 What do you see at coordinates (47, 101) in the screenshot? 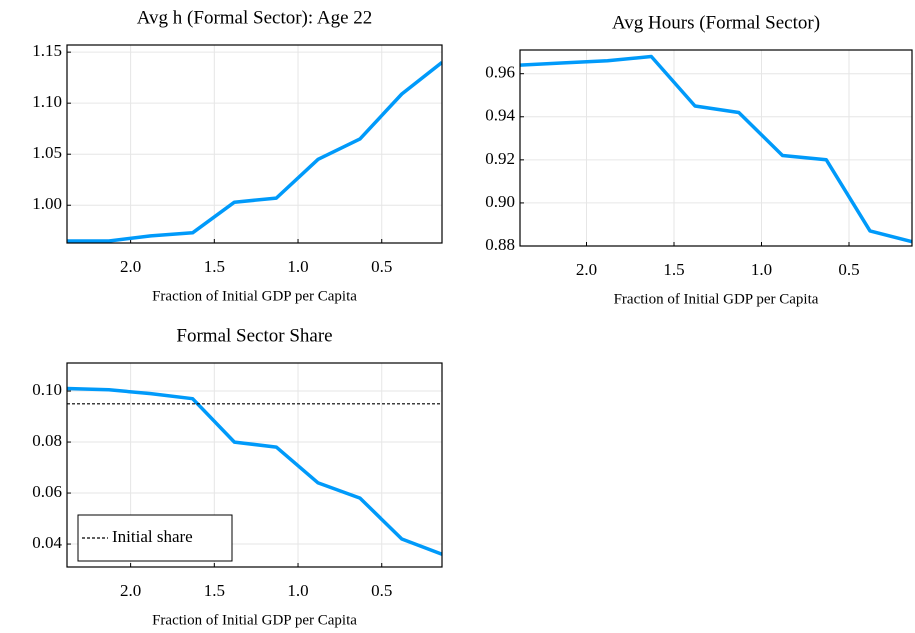
I see `y-tick-label: 1.10` at bounding box center [47, 101].